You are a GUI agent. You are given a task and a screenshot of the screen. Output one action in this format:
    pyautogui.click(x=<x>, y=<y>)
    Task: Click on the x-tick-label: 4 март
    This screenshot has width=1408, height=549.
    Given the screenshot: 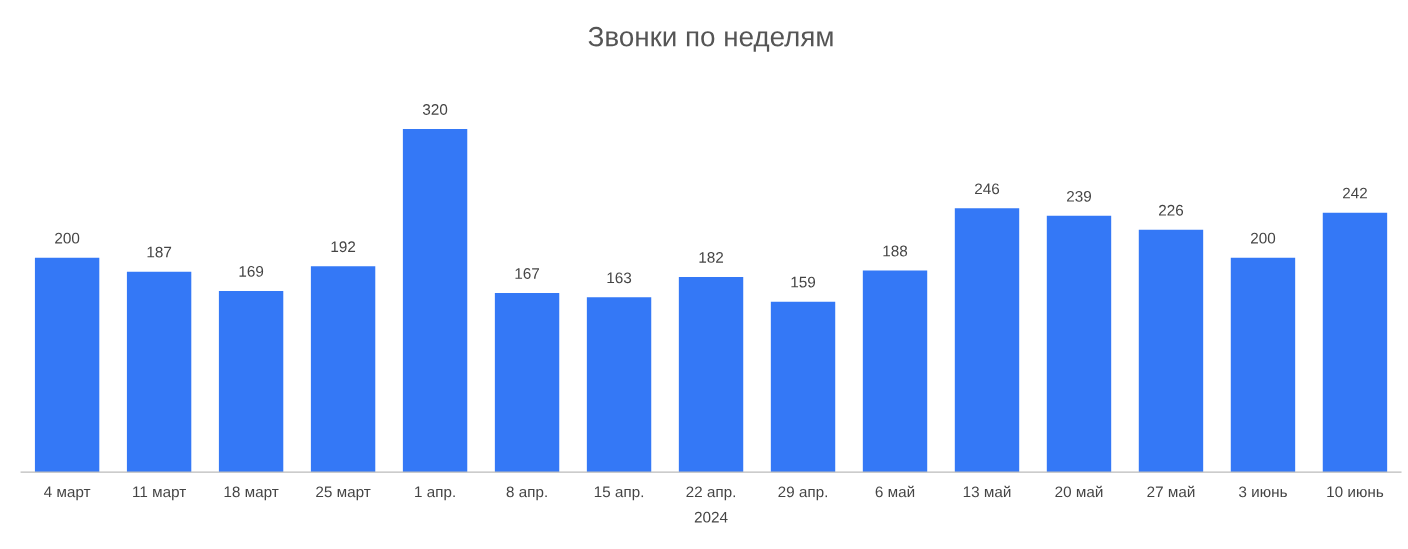 What is the action you would take?
    pyautogui.click(x=67, y=493)
    